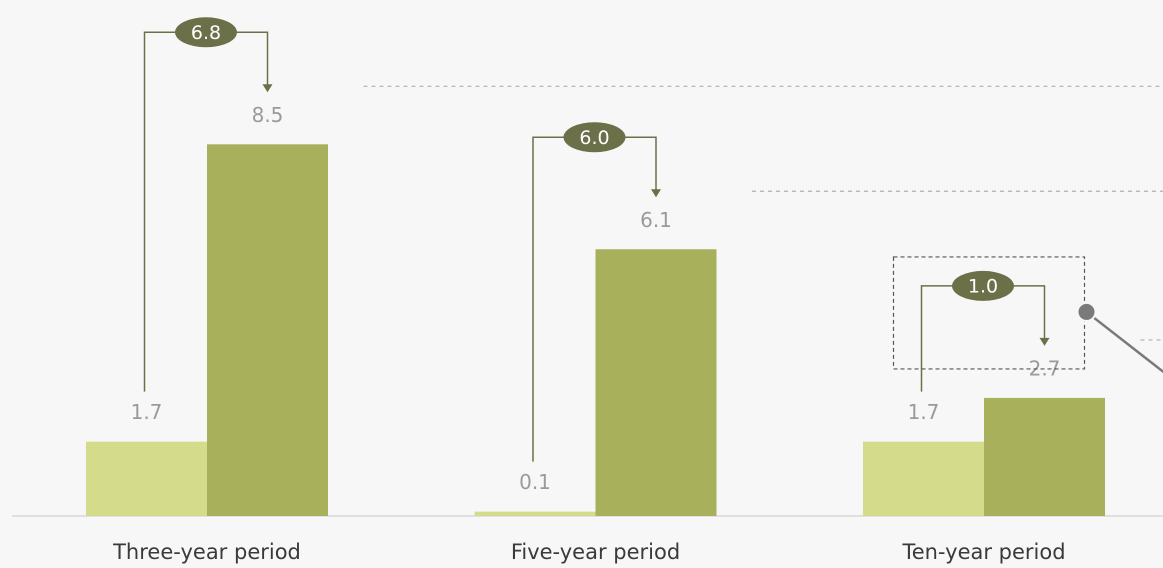  I want to click on selection-handle, so click(1086, 311).